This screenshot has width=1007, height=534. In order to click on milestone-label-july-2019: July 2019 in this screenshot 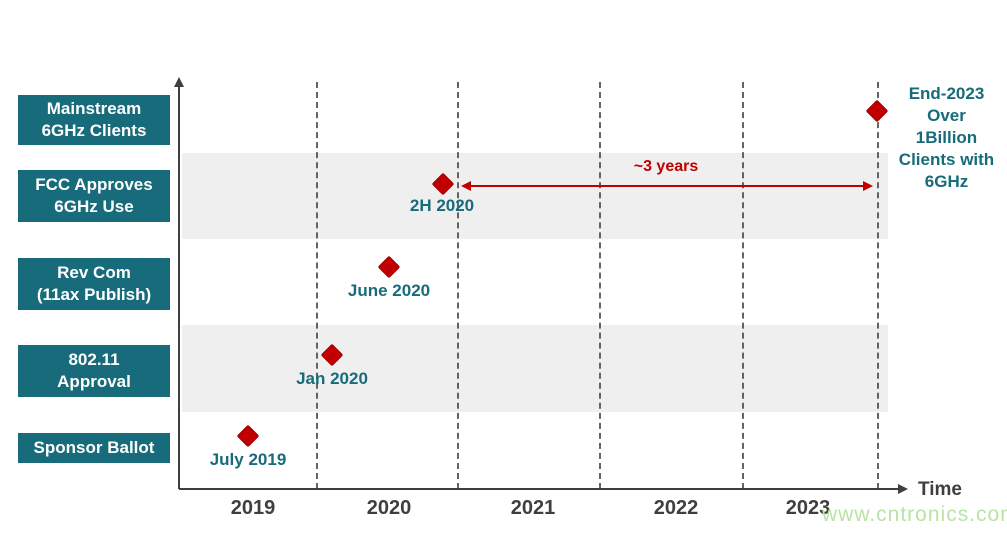, I will do `click(248, 459)`.